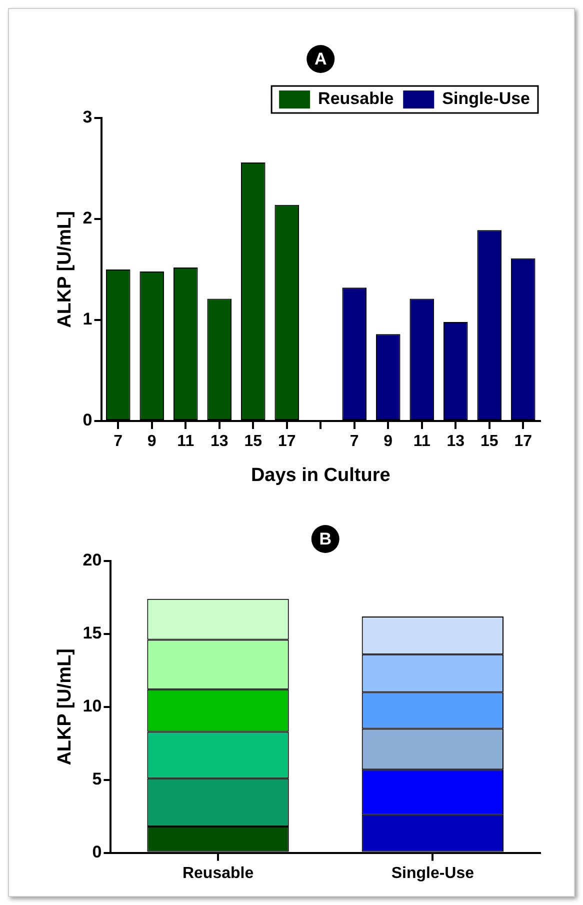 Image resolution: width=583 pixels, height=905 pixels. I want to click on legend-label: Single-Use, so click(486, 98).